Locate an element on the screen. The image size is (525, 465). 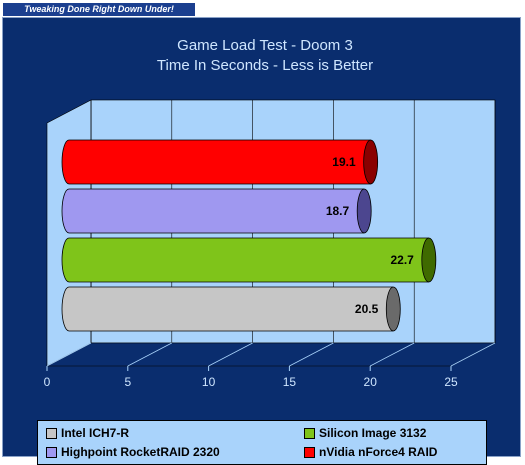
x-tick-label: 25 is located at coordinates (451, 382).